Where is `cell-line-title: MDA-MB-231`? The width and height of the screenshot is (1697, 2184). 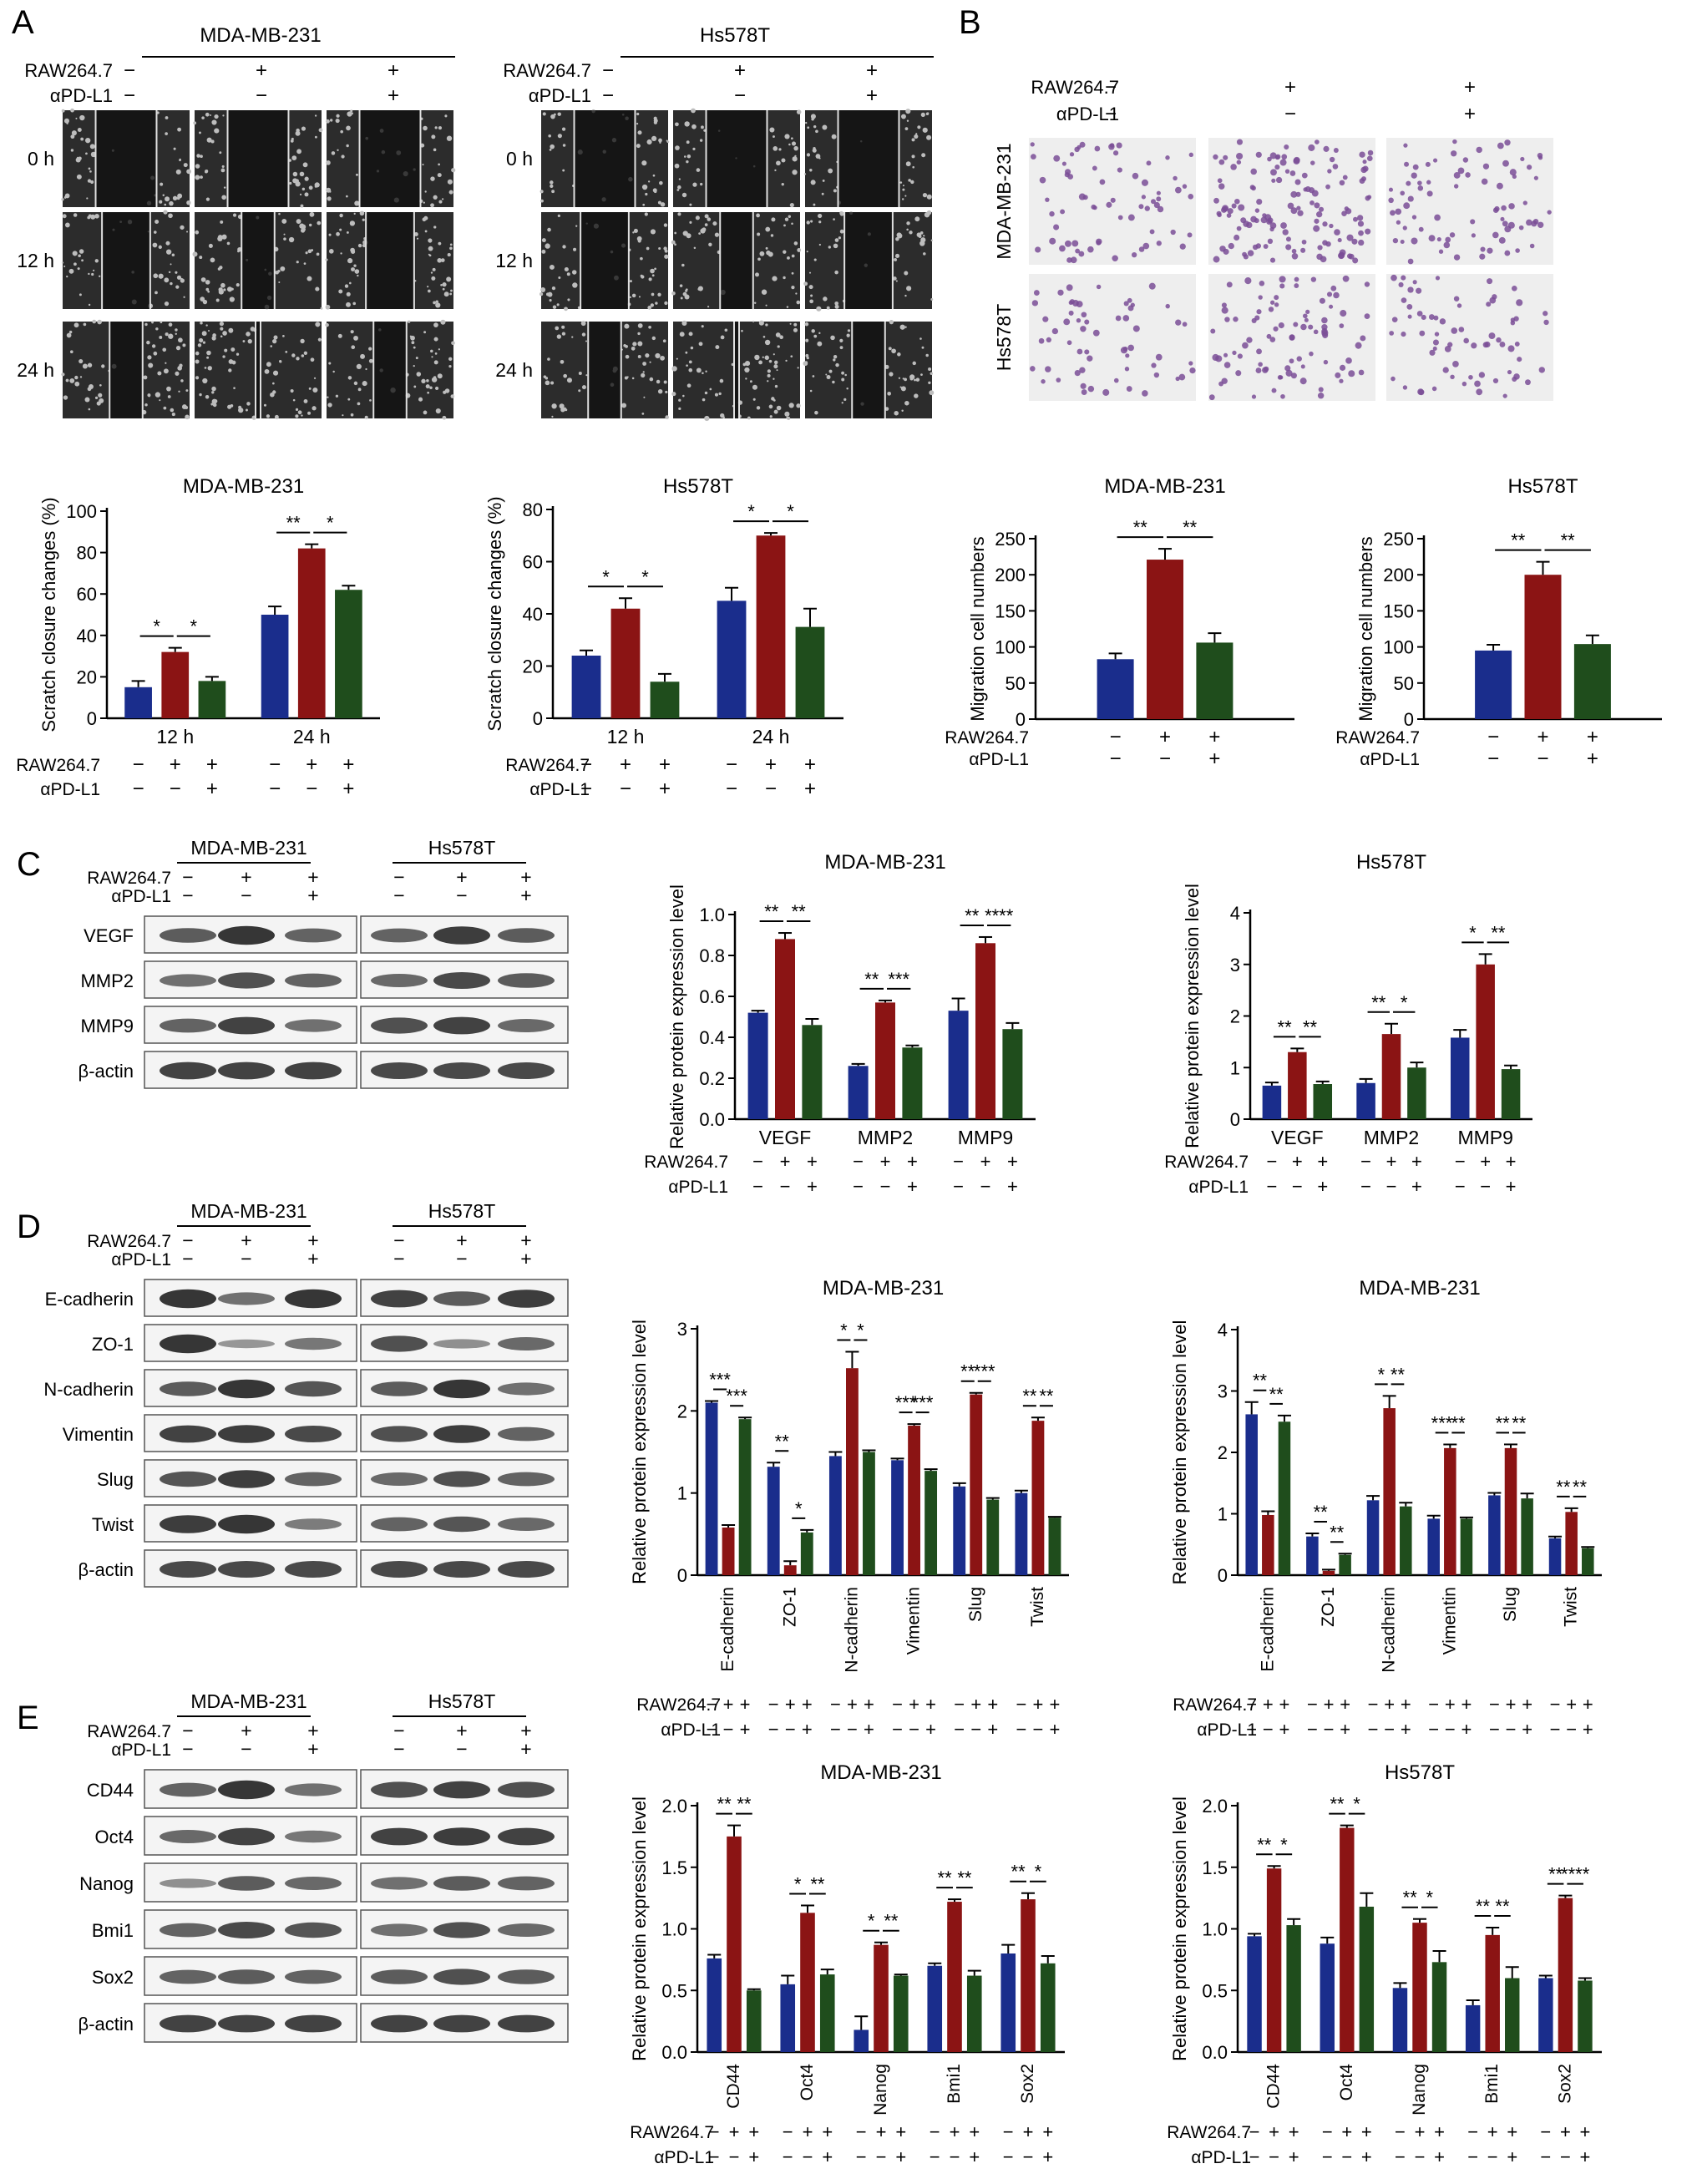
cell-line-title: MDA-MB-231 is located at coordinates (260, 35).